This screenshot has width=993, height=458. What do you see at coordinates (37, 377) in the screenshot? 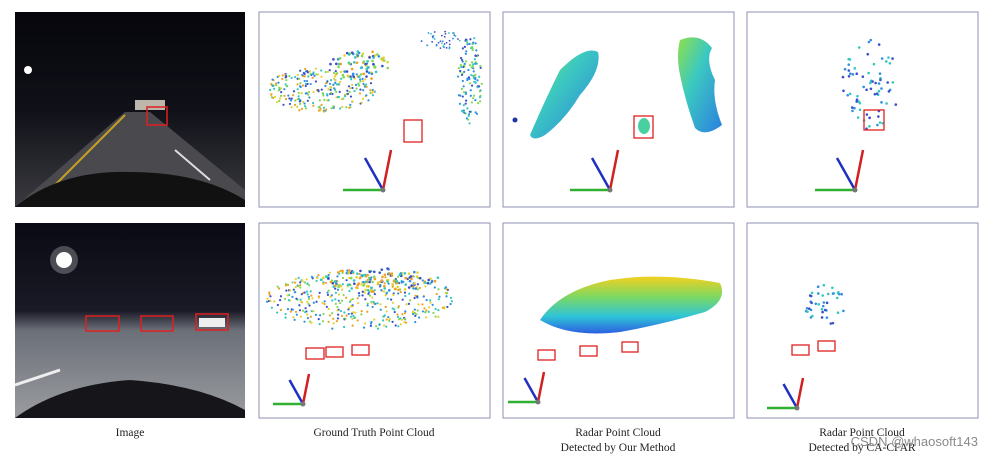
I see `road-marking` at bounding box center [37, 377].